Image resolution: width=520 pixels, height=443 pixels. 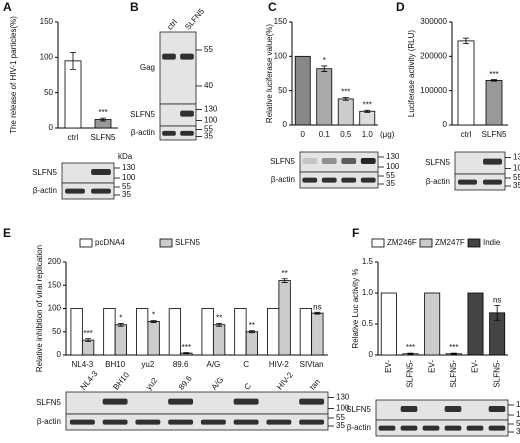 I want to click on lane-label: C, so click(x=247, y=386).